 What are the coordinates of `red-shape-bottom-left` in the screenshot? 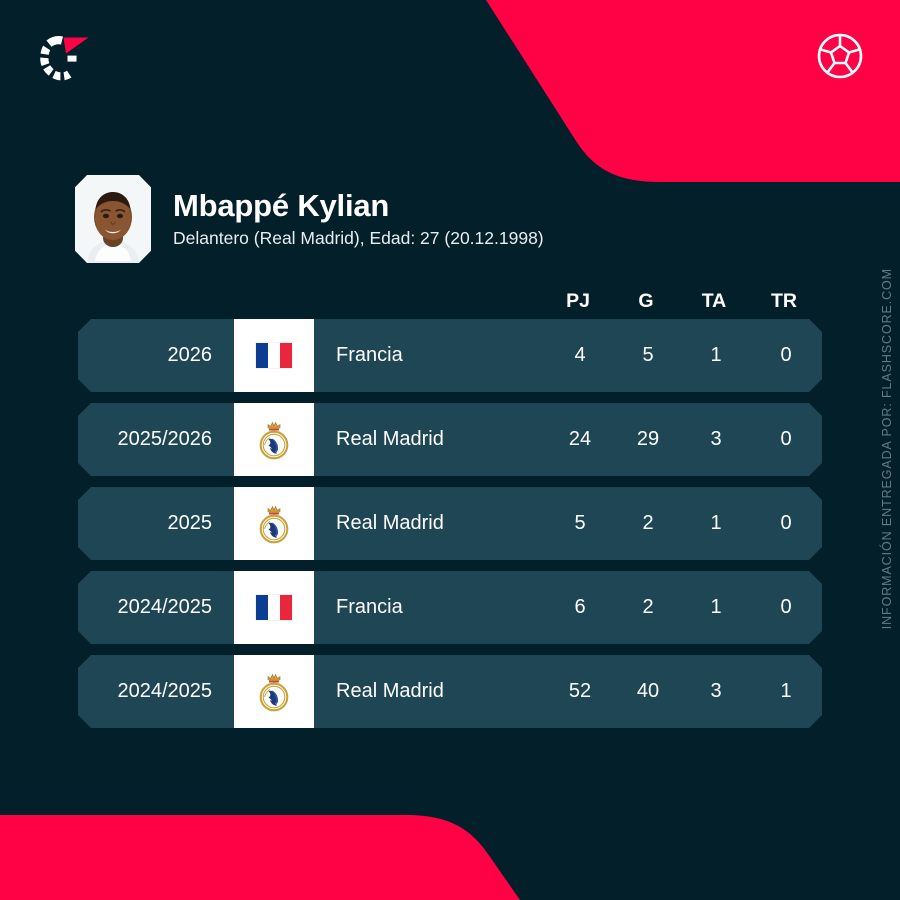 It's located at (260, 857).